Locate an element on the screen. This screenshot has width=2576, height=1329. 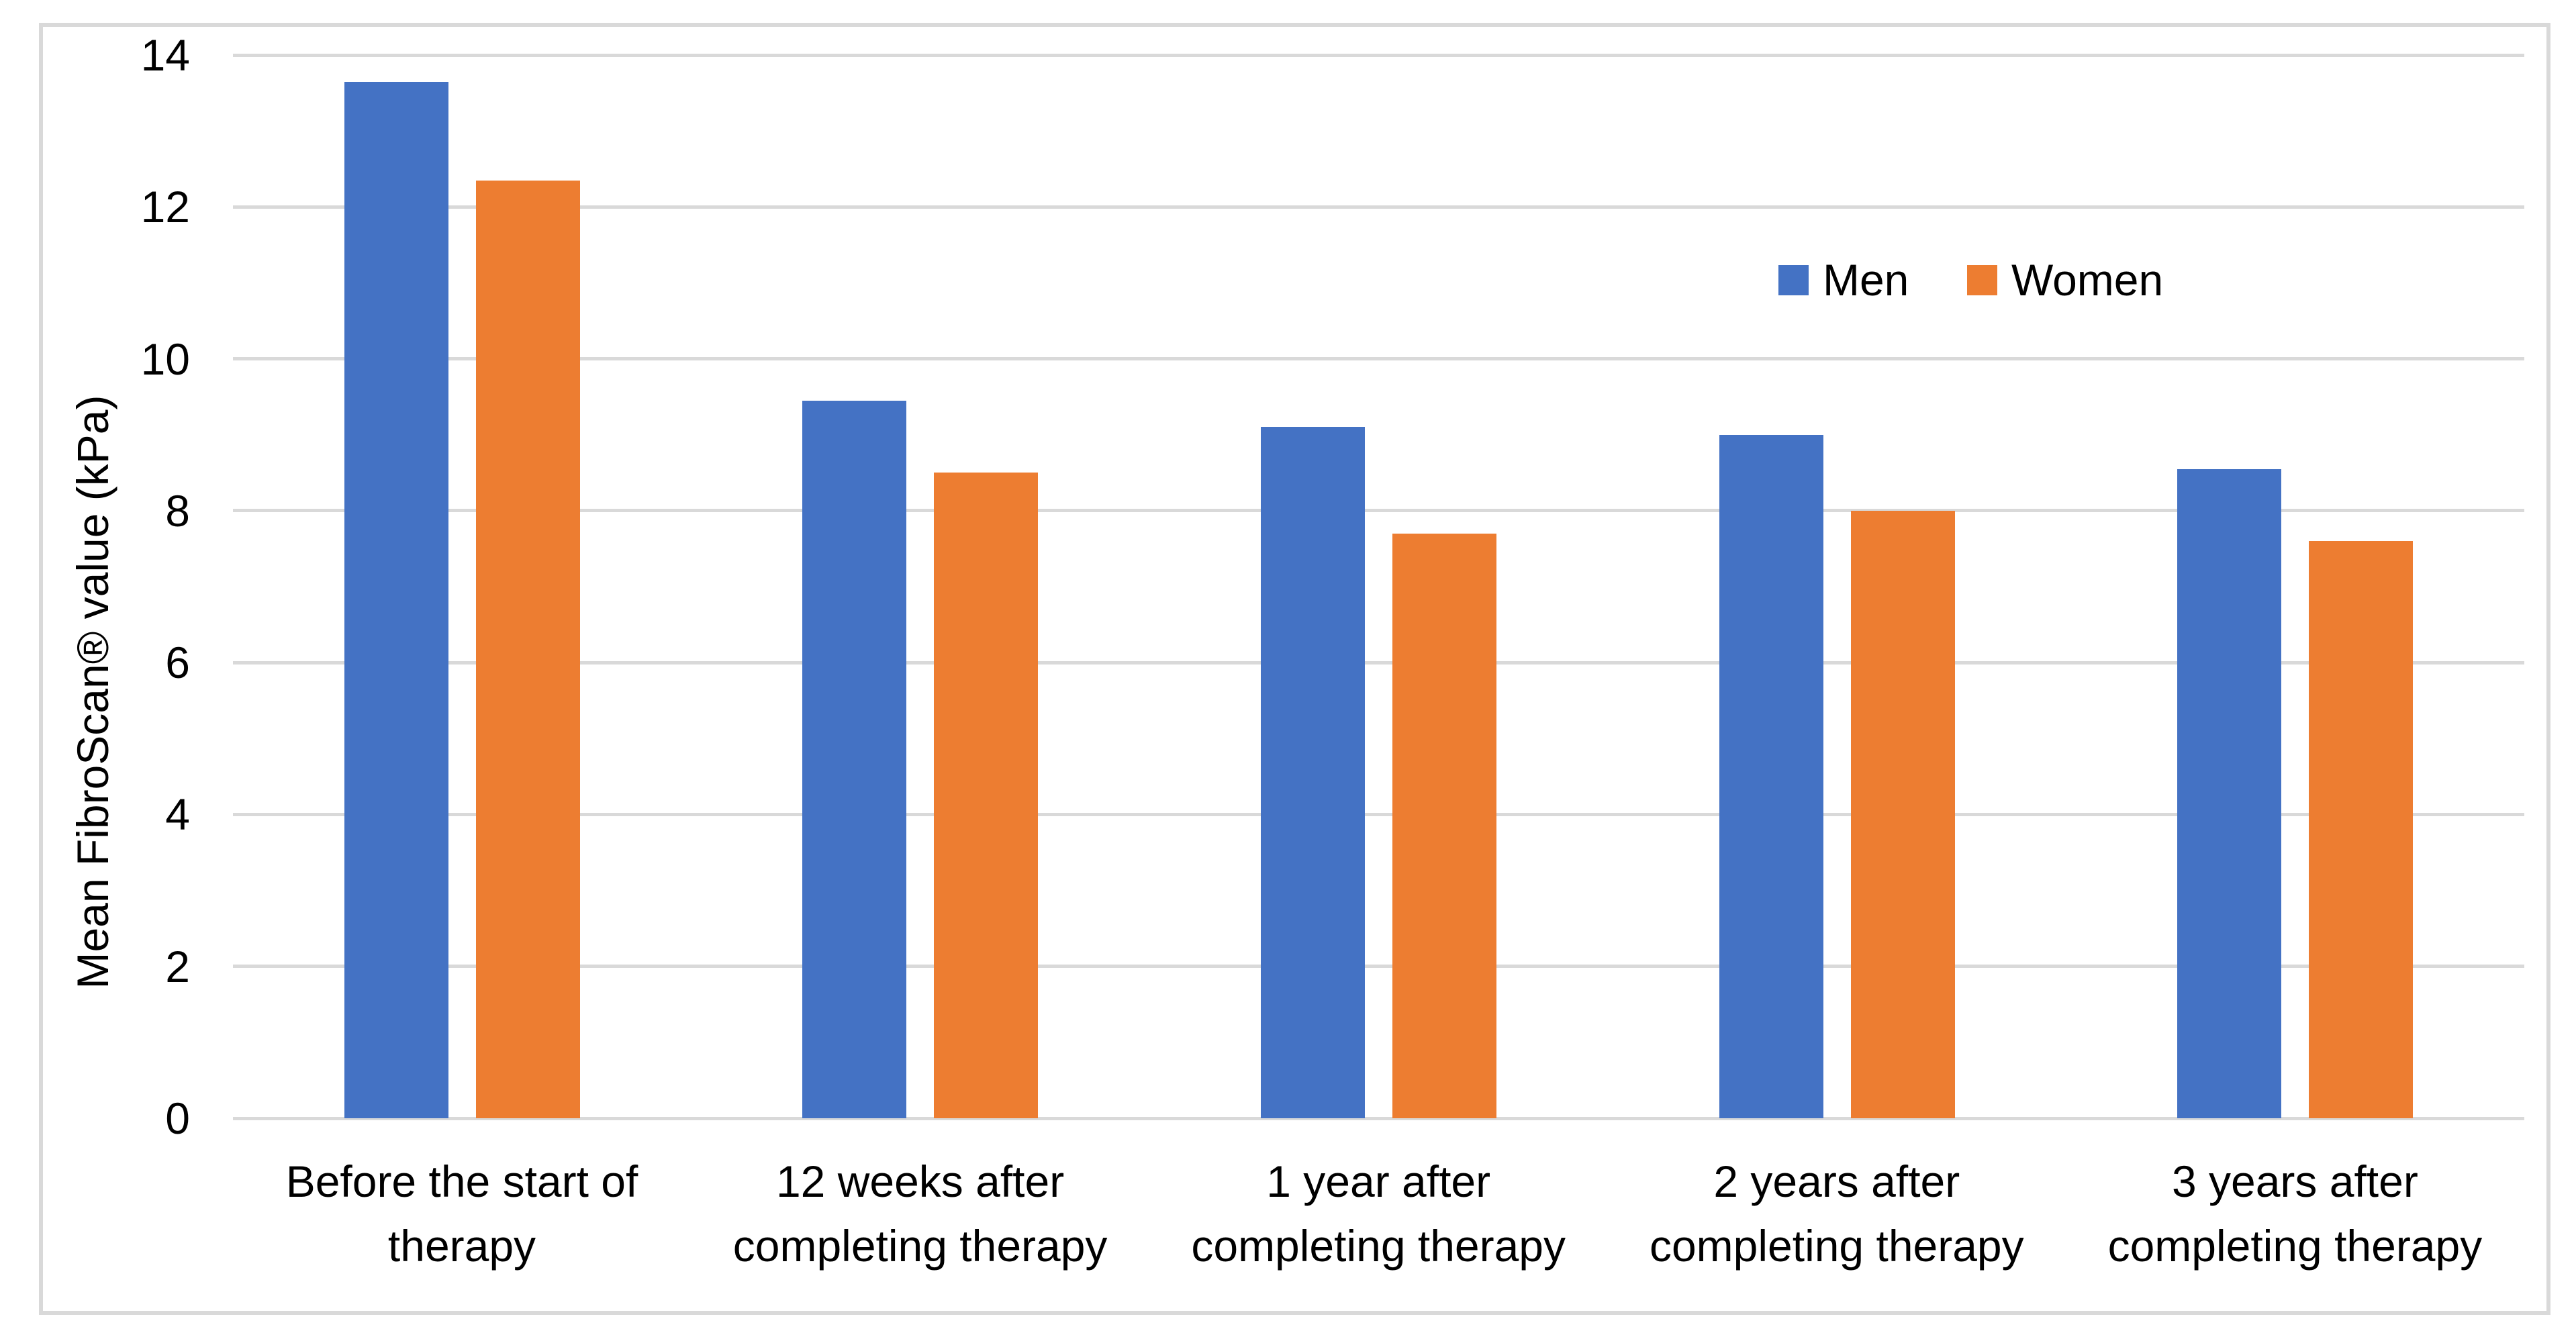
x-category-label-0: Before the start of therapy is located at coordinates (461, 1214).